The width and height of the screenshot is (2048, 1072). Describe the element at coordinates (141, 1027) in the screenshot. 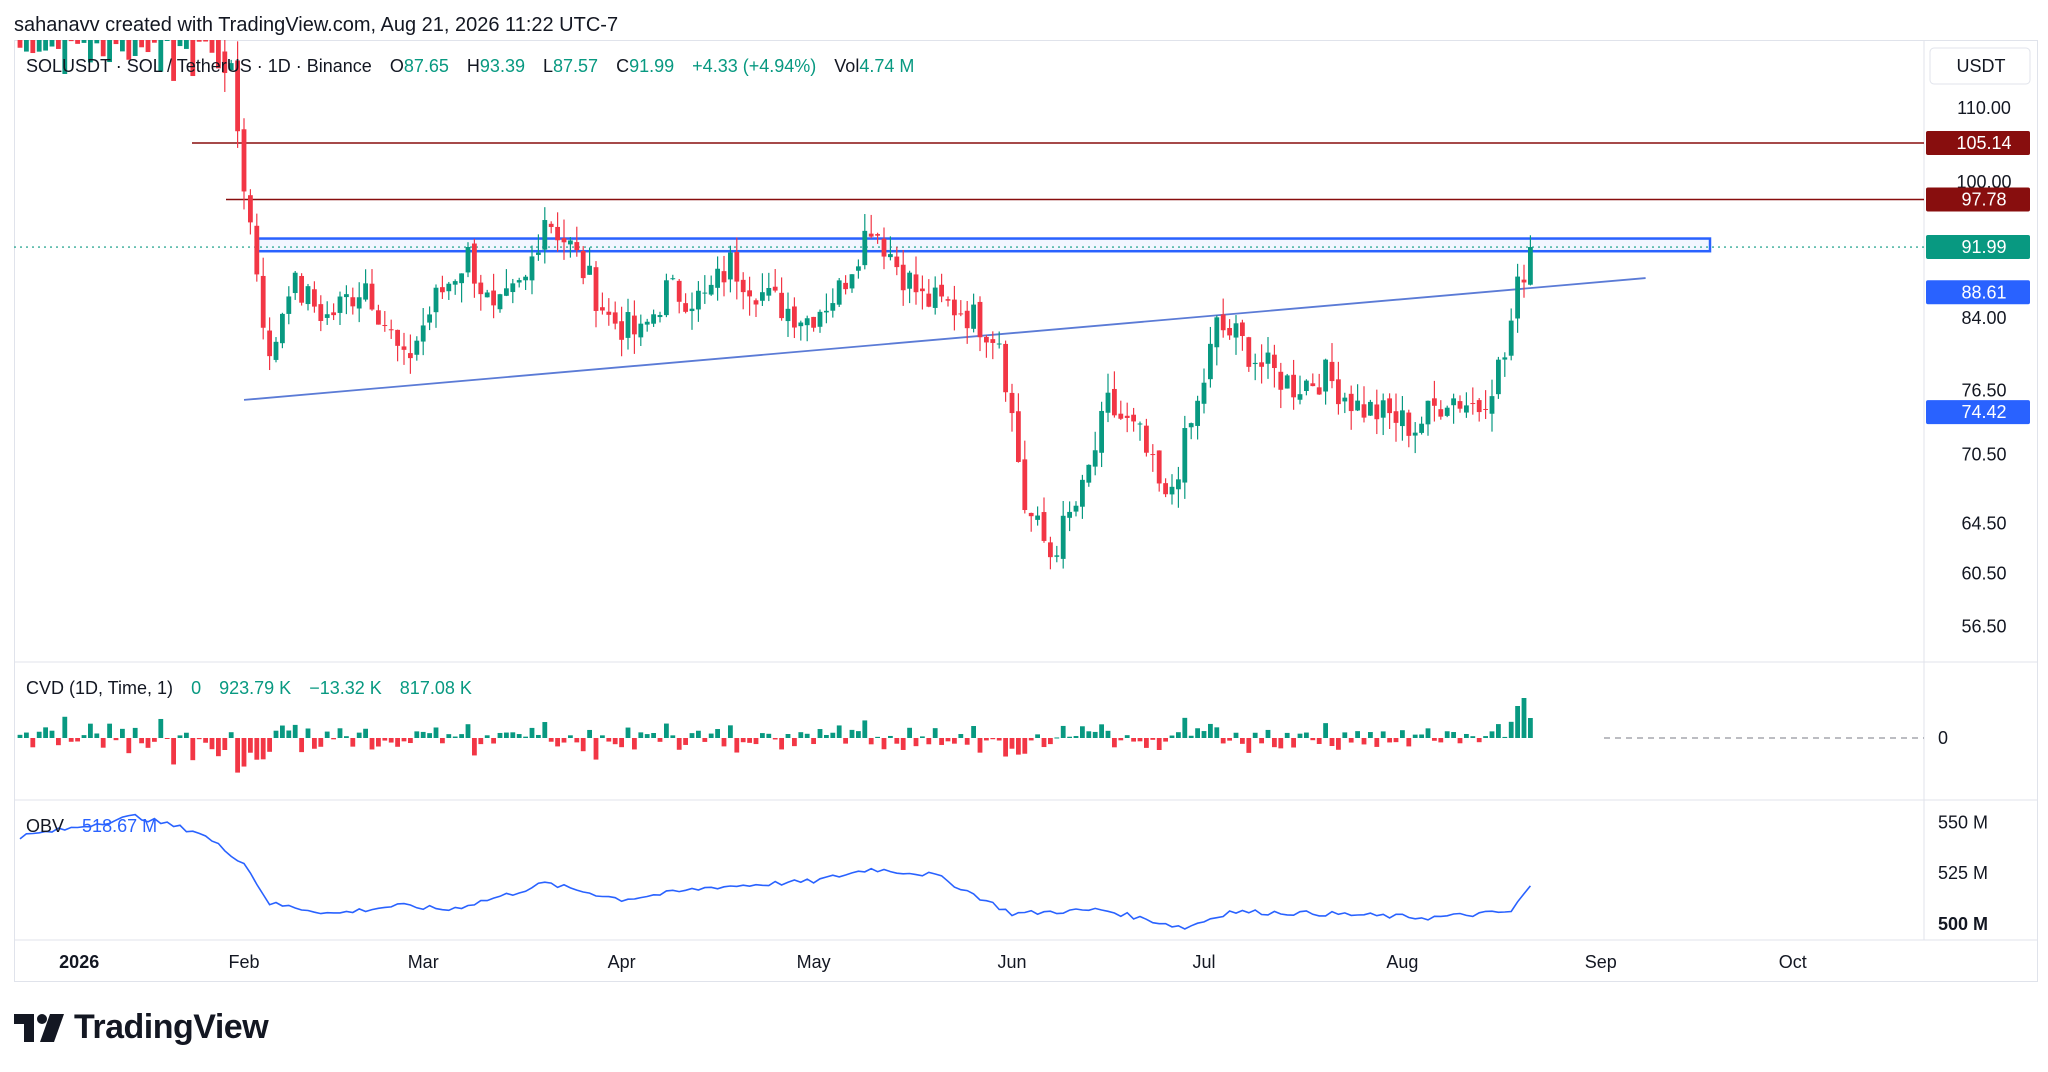

I see `tradingview-logo: TradingView` at that location.